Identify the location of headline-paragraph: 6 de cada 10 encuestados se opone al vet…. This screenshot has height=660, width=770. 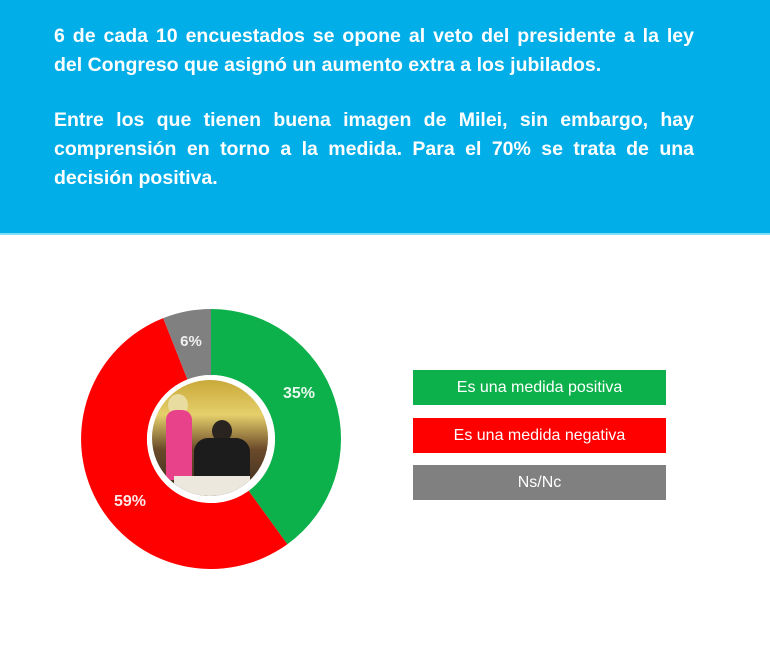
(374, 50).